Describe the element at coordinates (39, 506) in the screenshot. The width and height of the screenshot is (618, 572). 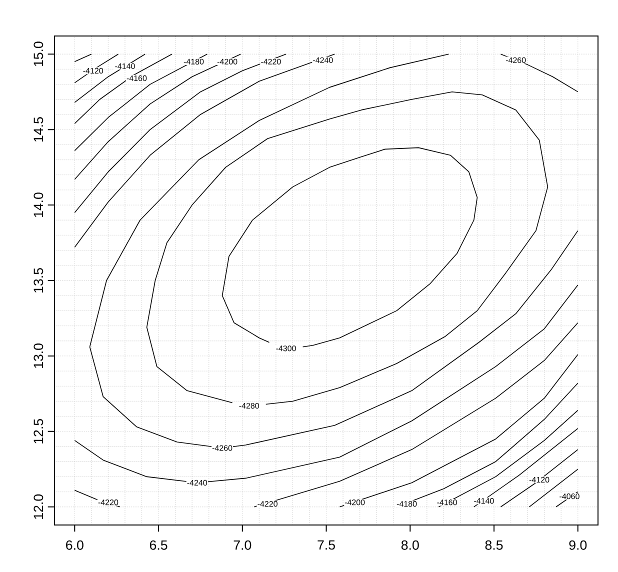
I see `y-tick-label: 12.0` at that location.